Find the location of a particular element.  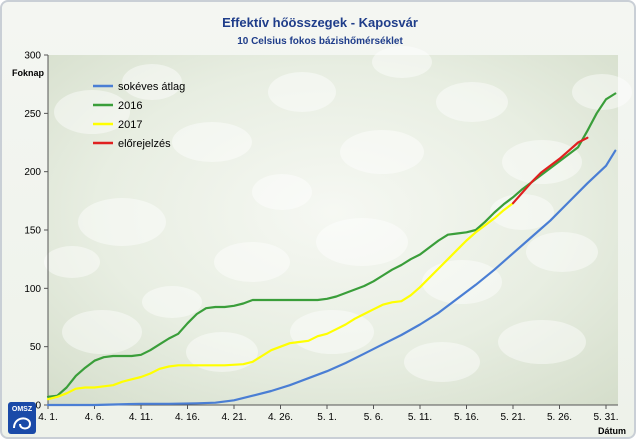

omsz-logo: OMSZ is located at coordinates (22, 418).